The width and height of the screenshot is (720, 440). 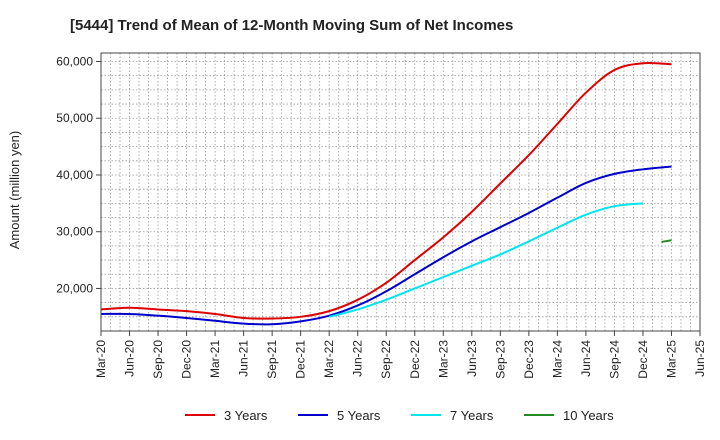 What do you see at coordinates (399, 415) in the screenshot?
I see `legend: 3 Years 5 Years 7 Years 10 Years` at bounding box center [399, 415].